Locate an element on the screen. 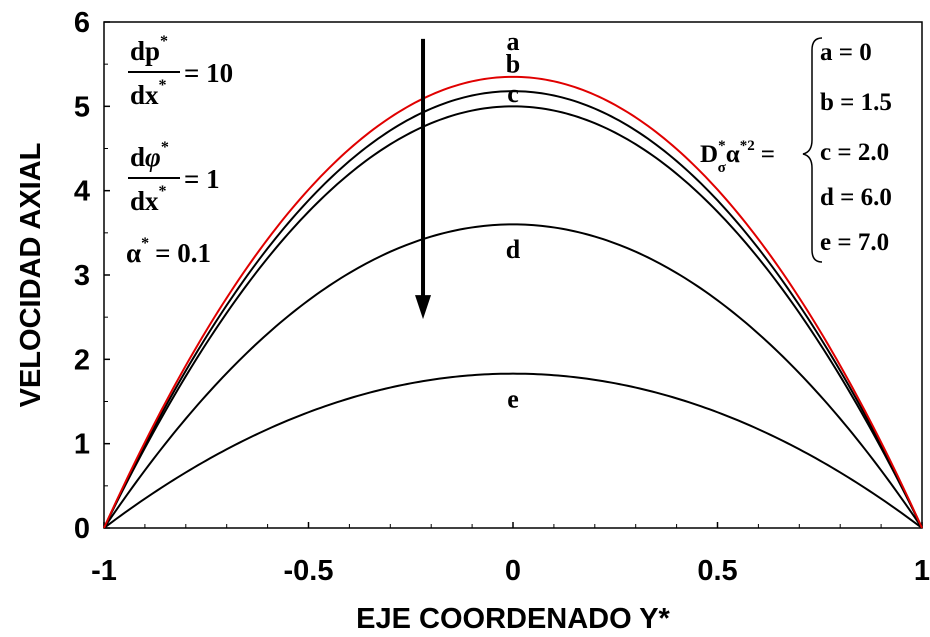 The image size is (930, 637). y-tick-label: 2 is located at coordinates (82, 360).